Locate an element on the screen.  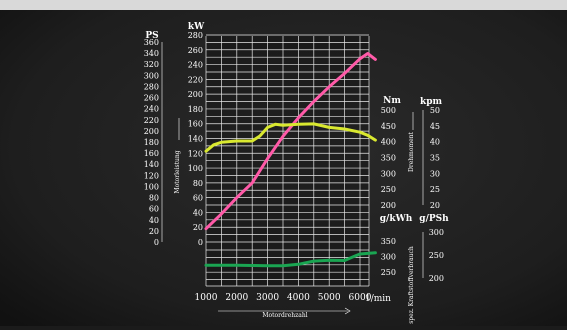
ps-tick-label: 340 is located at coordinates (151, 53).